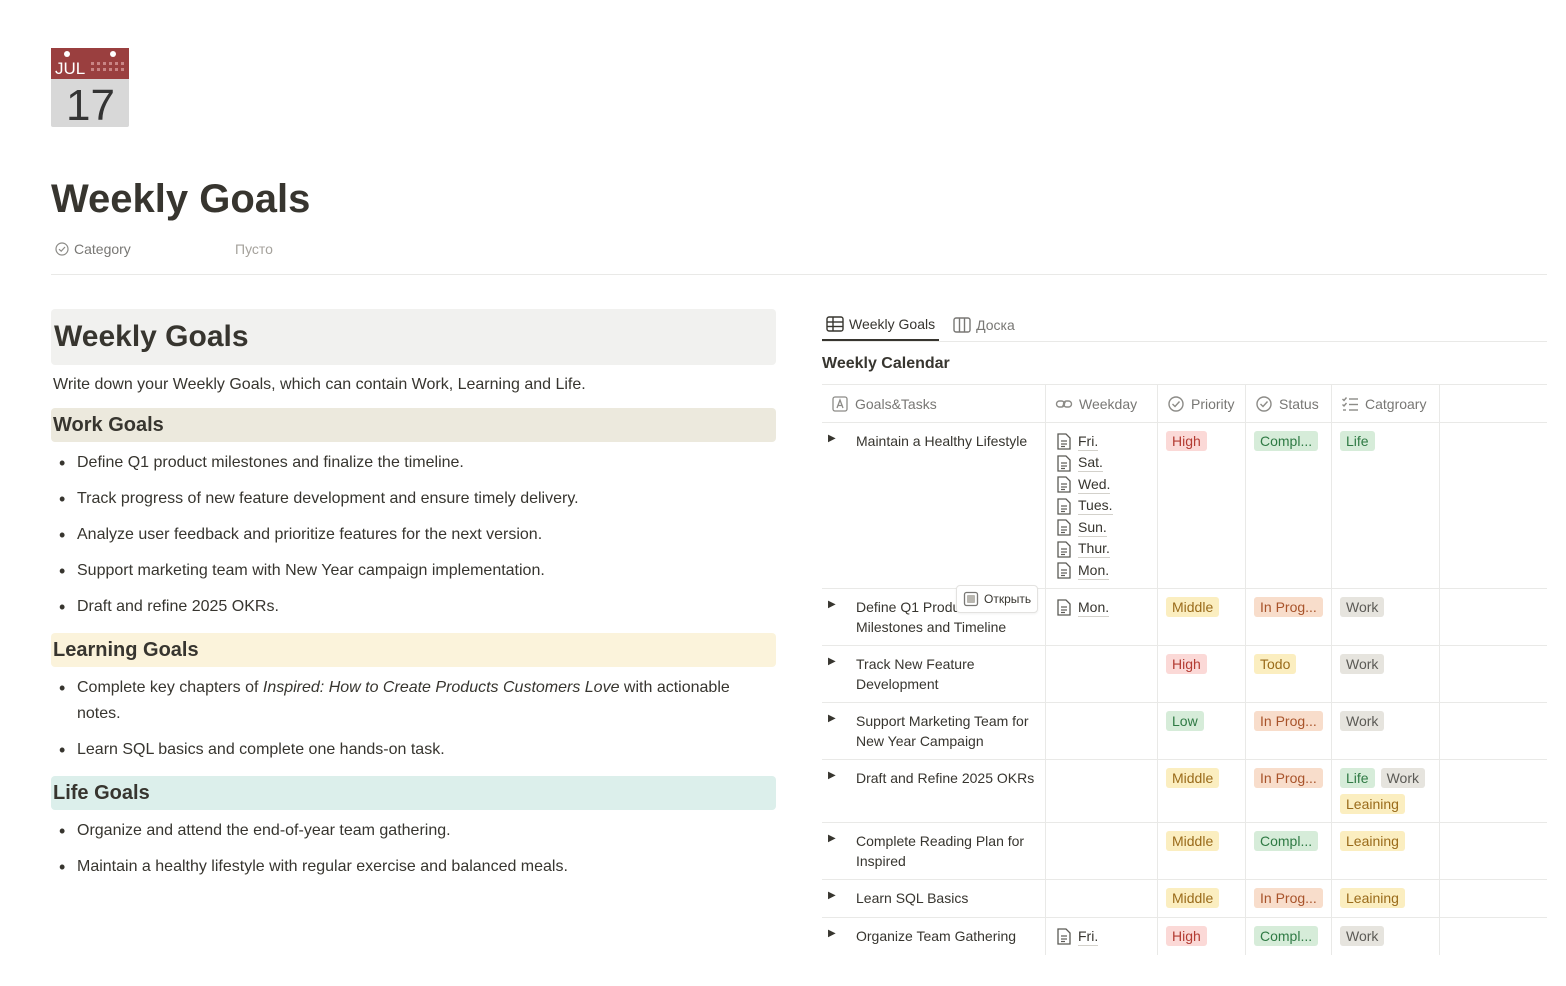 Image resolution: width=1566 pixels, height=986 pixels. I want to click on weekday-cell: Fri. Sat. Wed. Tues. Sun. Thur. Mon., so click(1102, 505).